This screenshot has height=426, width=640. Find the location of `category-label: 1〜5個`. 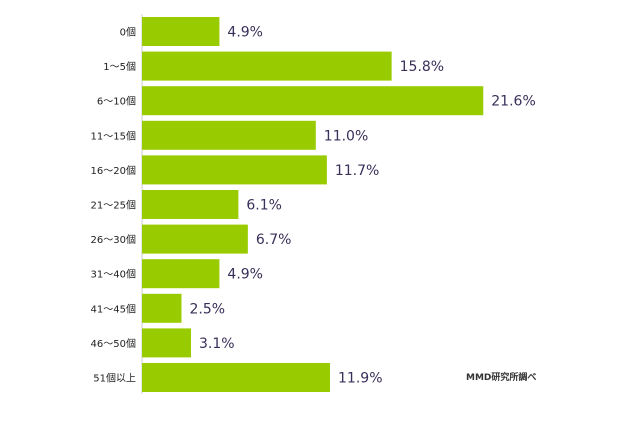

category-label: 1〜5個 is located at coordinates (119, 66).